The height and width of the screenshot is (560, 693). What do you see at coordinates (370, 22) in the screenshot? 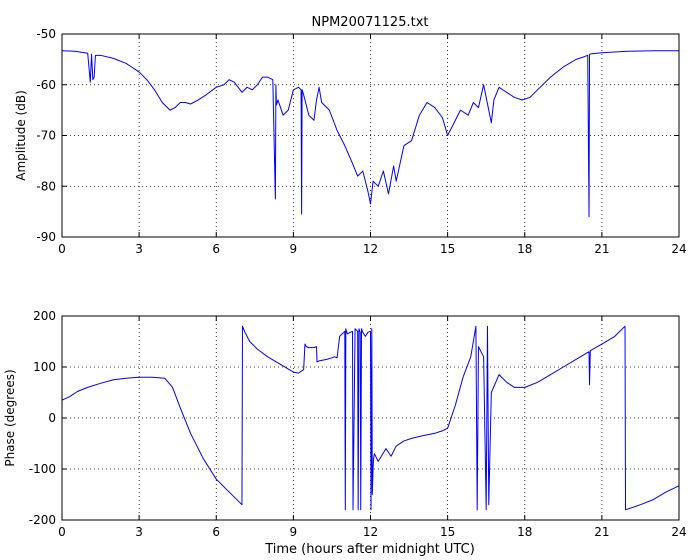
I see `chart-title: NPM20071125.txt` at bounding box center [370, 22].